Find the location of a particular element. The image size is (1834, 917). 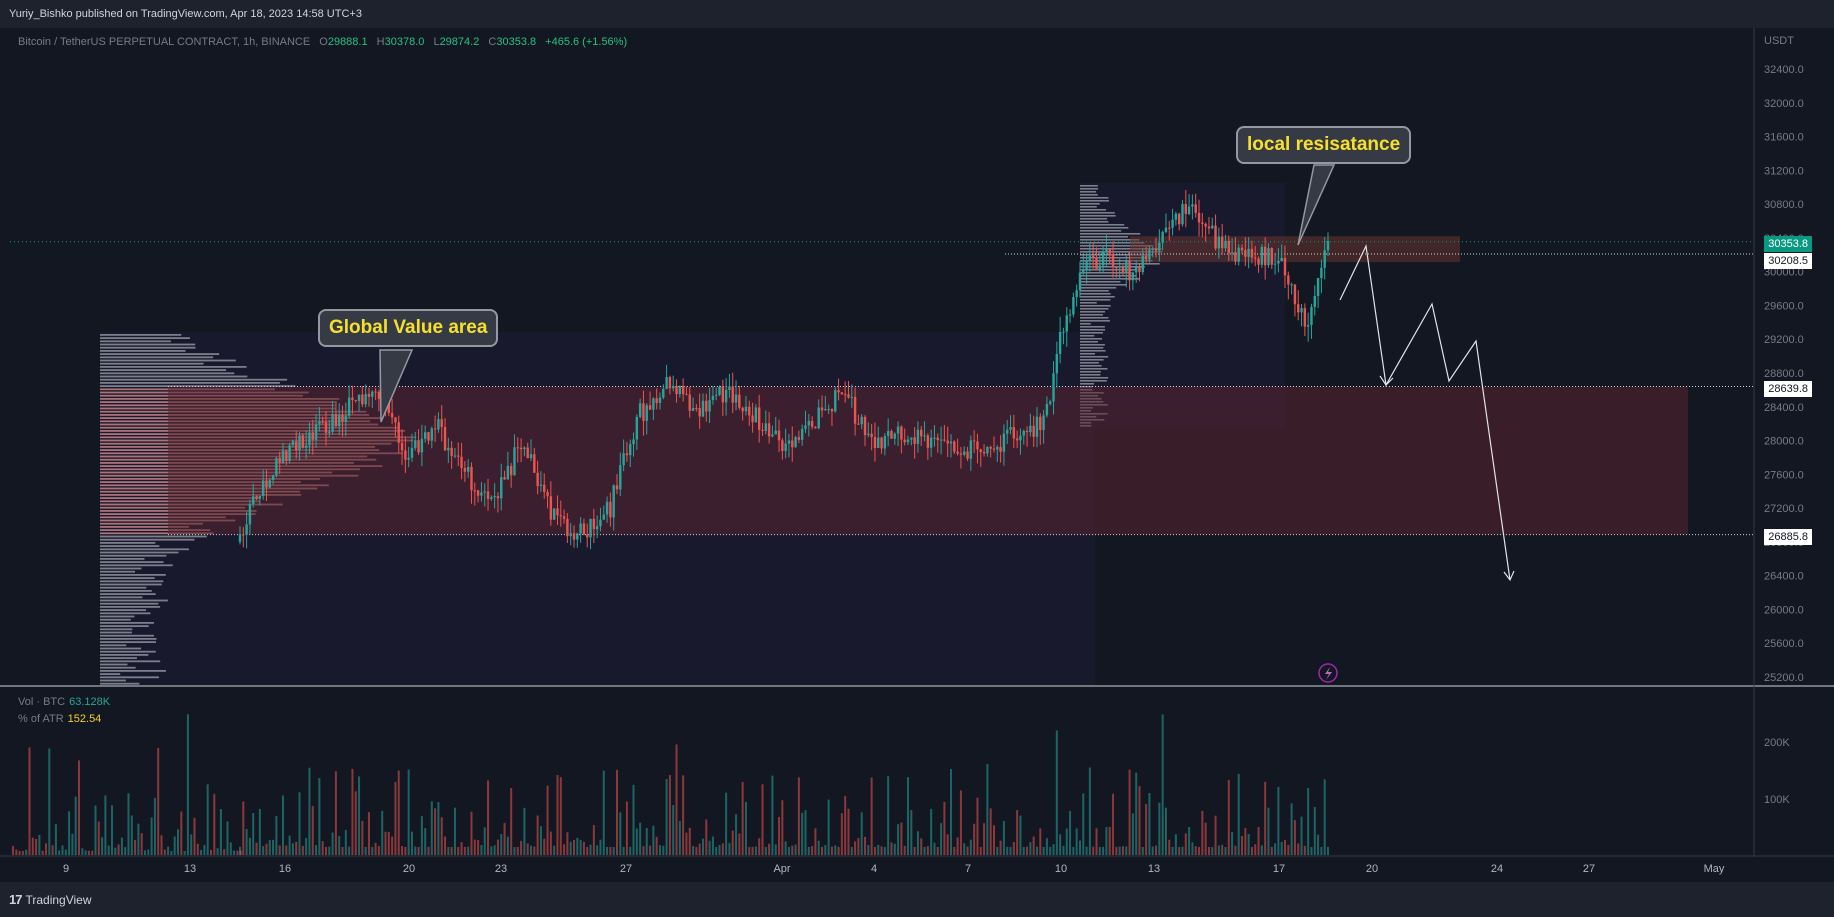

y-tick-label: 32400.0 is located at coordinates (1784, 70).